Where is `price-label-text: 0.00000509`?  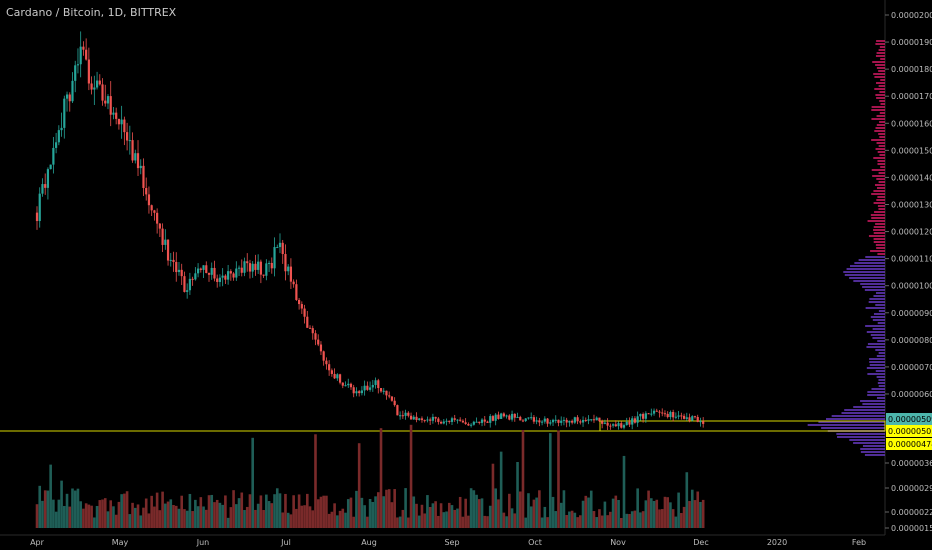 price-label-text: 0.00000509 is located at coordinates (910, 419).